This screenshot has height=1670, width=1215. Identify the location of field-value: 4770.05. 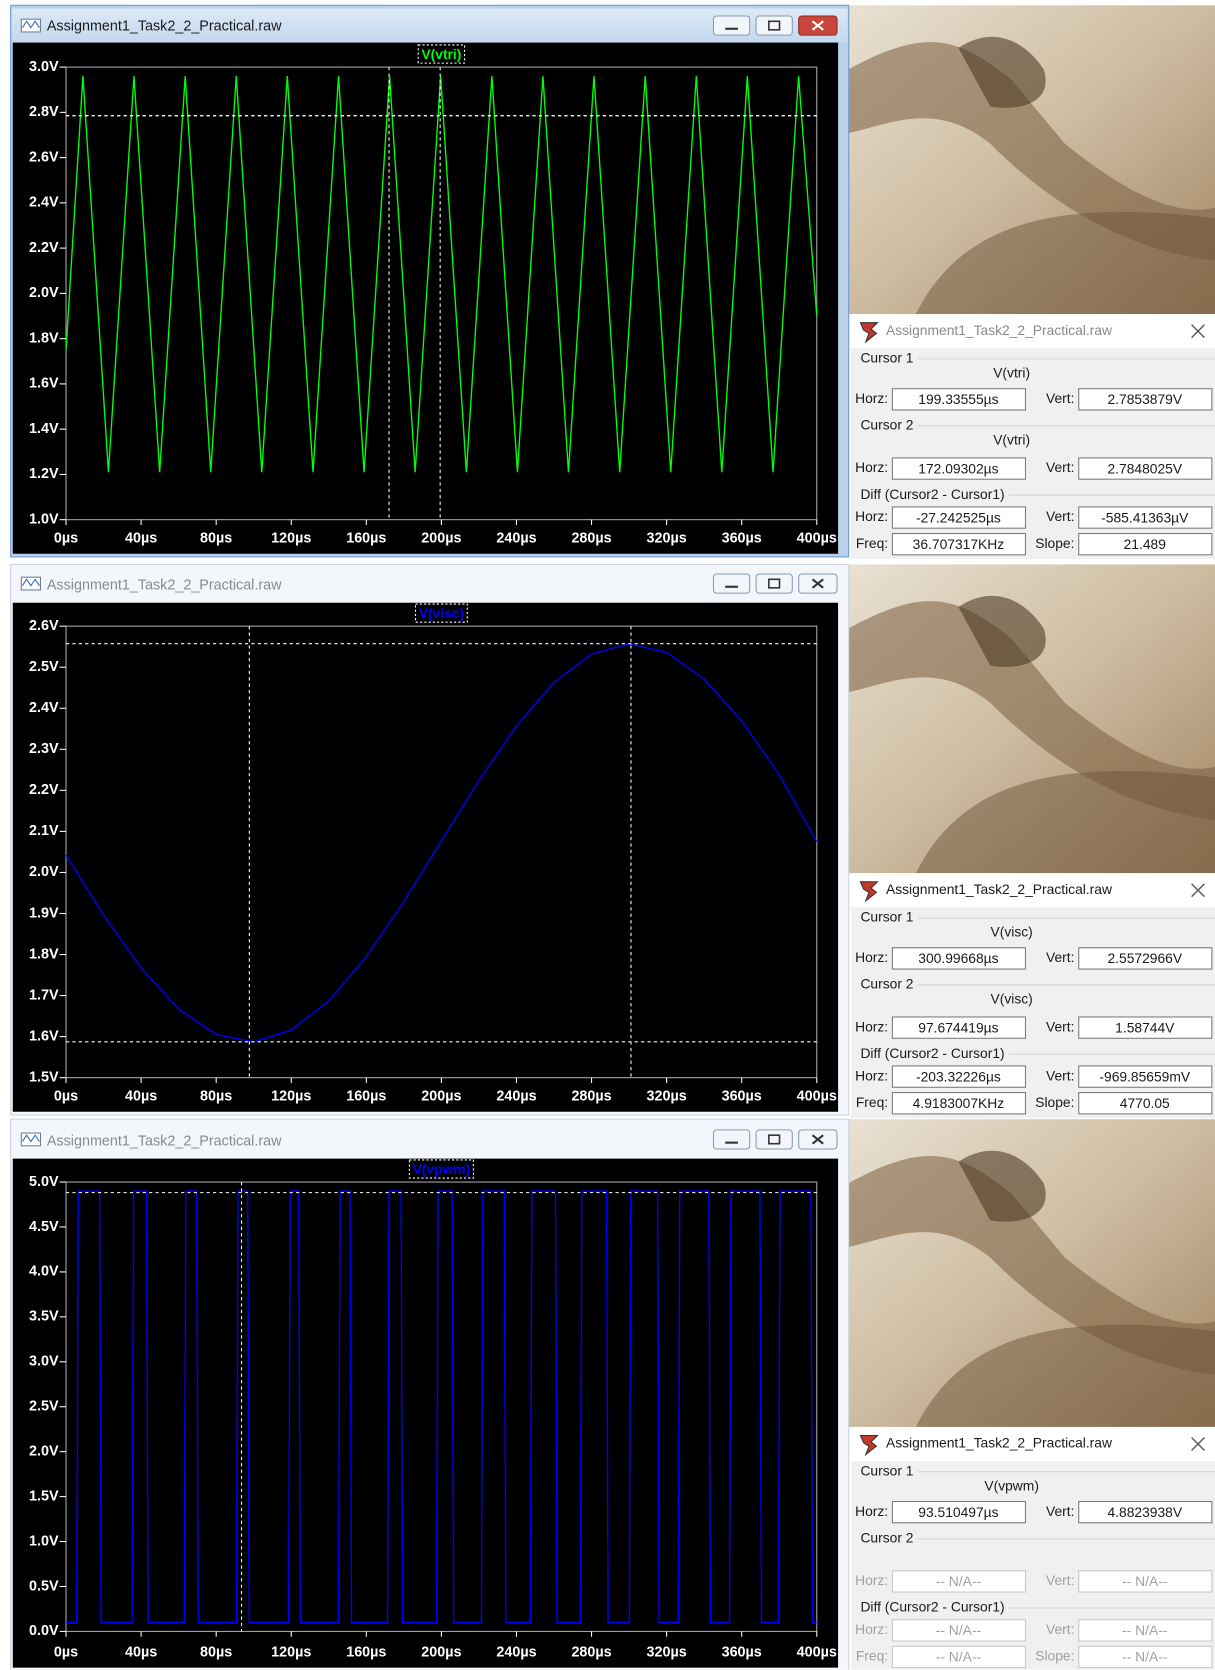
(1145, 1103).